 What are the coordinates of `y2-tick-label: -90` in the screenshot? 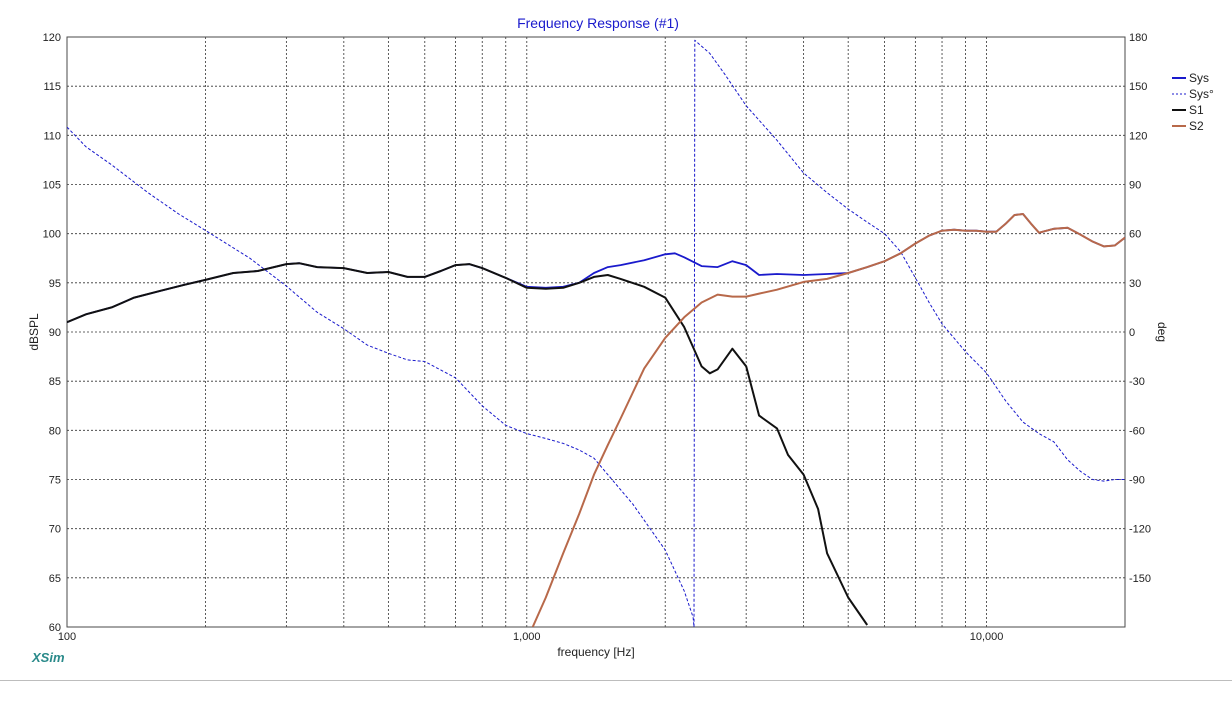 It's located at (1137, 481).